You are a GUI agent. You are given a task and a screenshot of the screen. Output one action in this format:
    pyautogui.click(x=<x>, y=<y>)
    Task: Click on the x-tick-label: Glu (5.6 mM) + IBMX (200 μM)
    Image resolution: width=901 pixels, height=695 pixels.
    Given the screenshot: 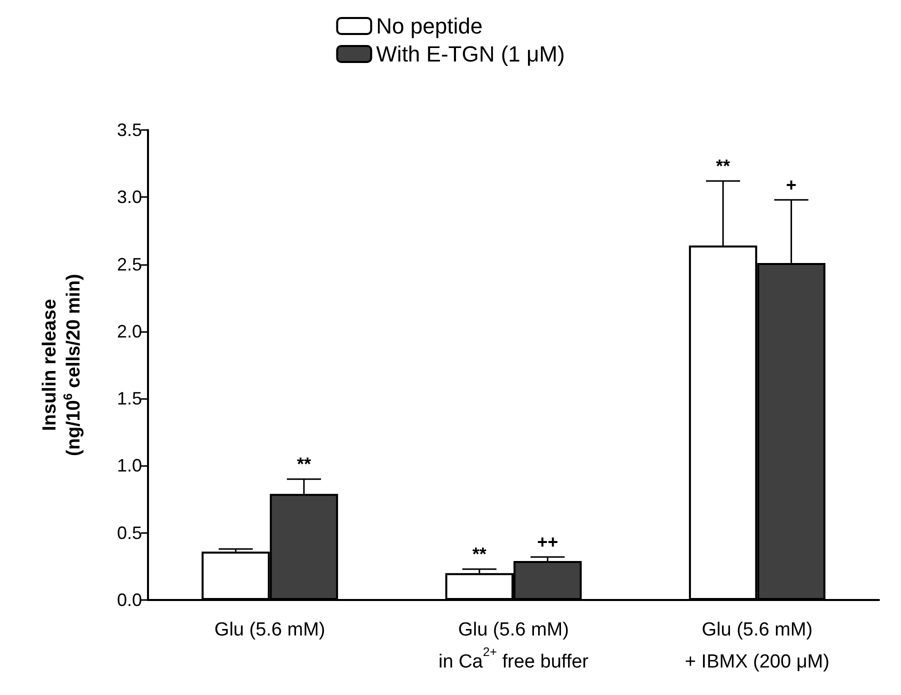 What is the action you would take?
    pyautogui.click(x=757, y=646)
    